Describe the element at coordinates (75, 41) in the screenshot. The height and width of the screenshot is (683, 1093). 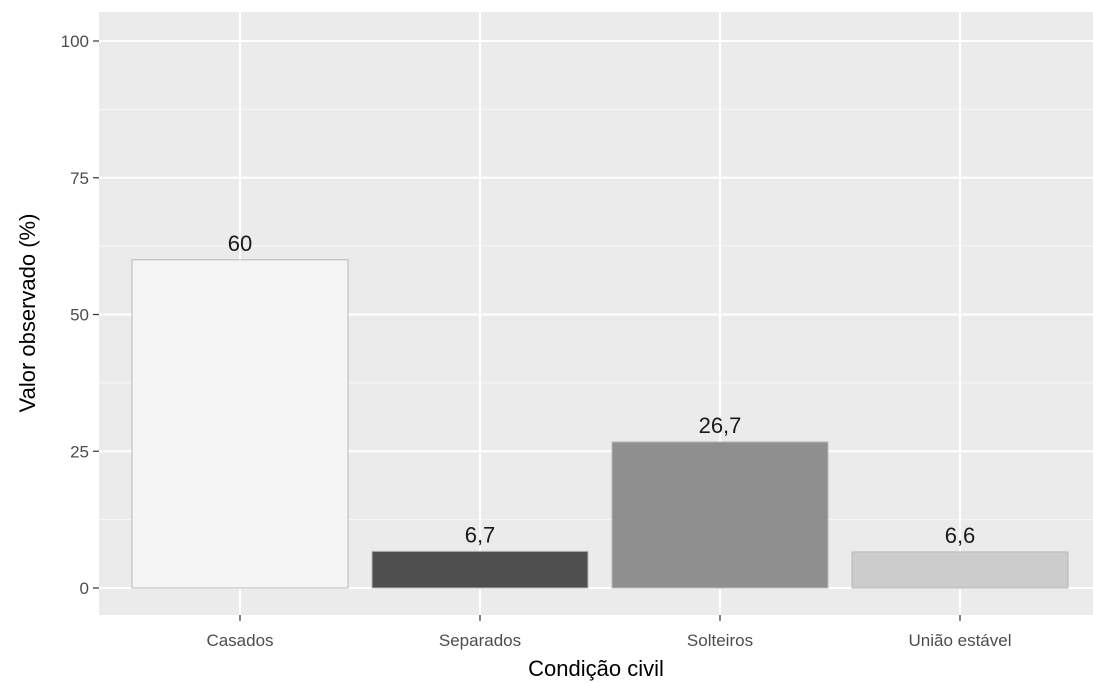
I see `y-tick-label: 100` at that location.